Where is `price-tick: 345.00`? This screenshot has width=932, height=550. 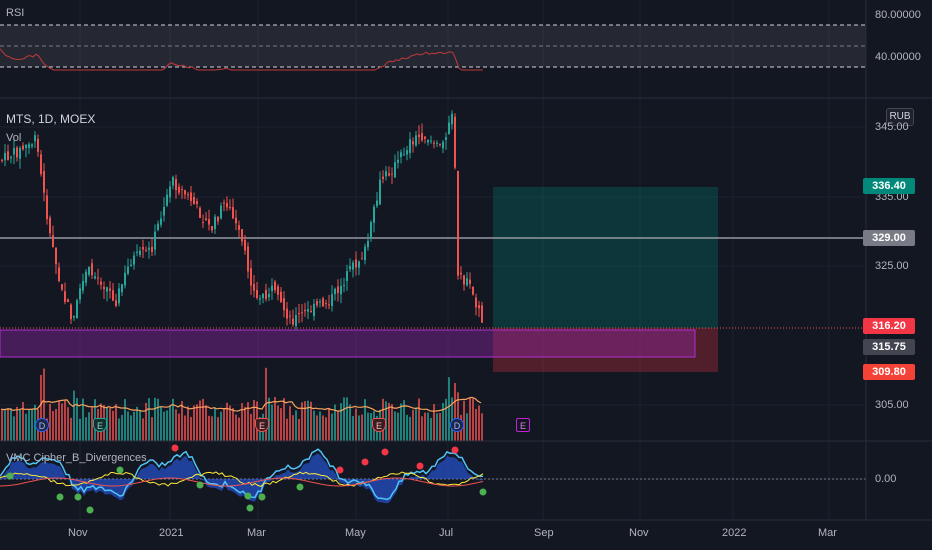
price-tick: 345.00 is located at coordinates (892, 127).